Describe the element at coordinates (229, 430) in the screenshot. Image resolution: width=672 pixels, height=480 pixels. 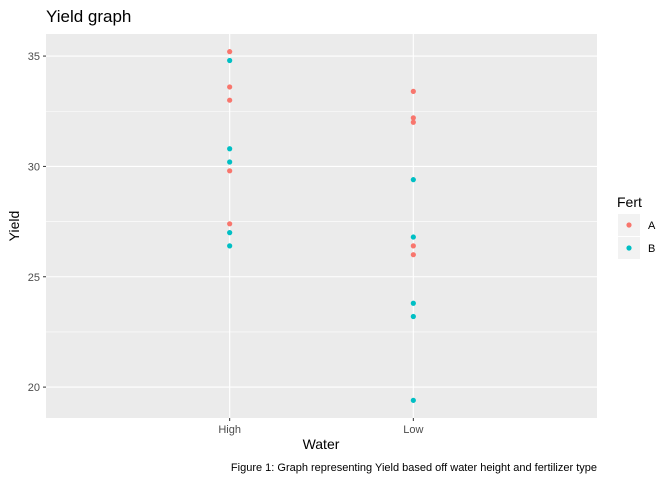
I see `x-tick-label: High` at that location.